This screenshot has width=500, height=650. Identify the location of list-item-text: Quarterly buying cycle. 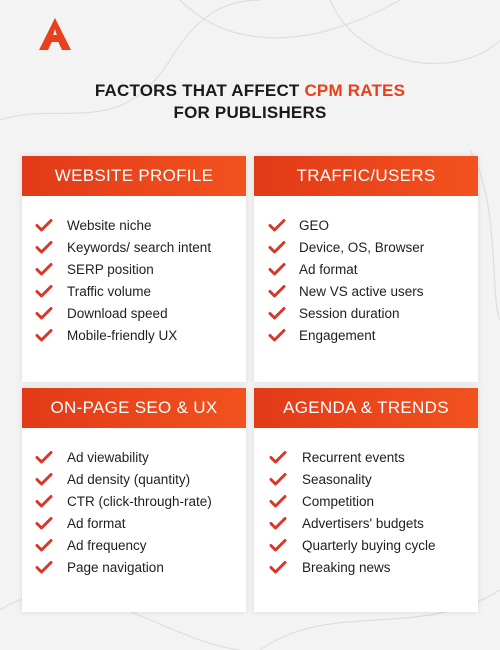
(369, 545).